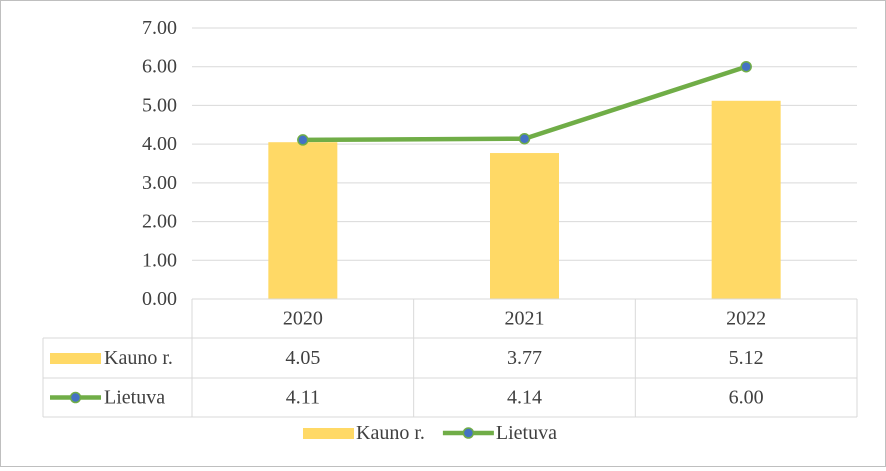 The height and width of the screenshot is (471, 886). What do you see at coordinates (746, 398) in the screenshot?
I see `data-cell-value: 6.00` at bounding box center [746, 398].